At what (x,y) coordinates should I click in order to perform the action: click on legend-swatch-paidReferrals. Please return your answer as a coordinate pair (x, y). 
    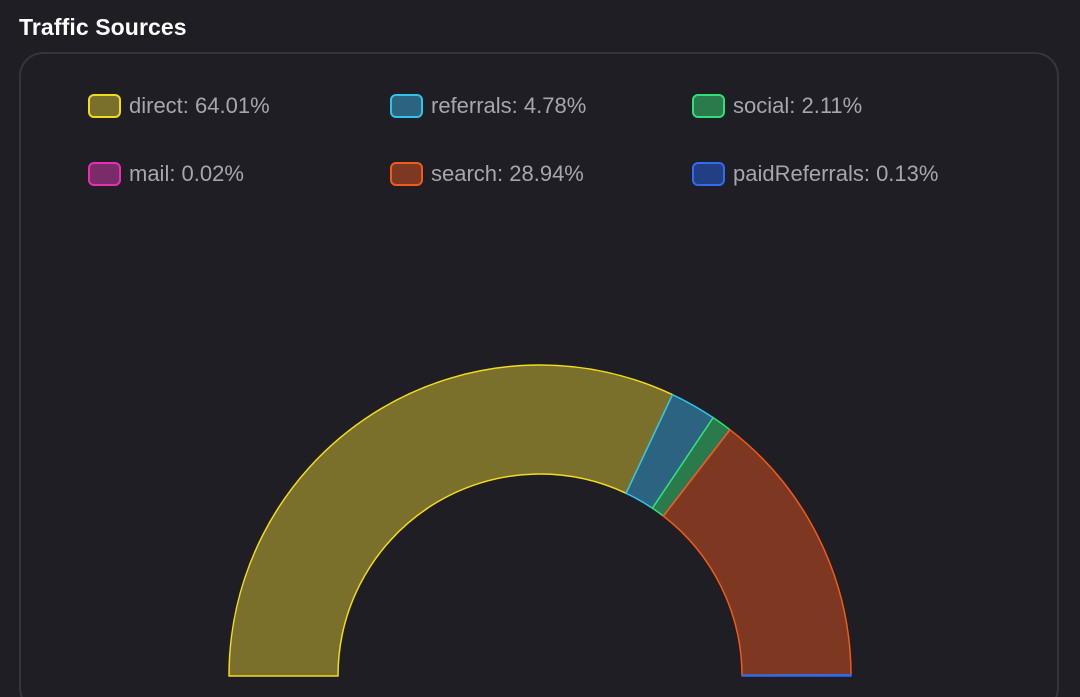
    Looking at the image, I should click on (708, 174).